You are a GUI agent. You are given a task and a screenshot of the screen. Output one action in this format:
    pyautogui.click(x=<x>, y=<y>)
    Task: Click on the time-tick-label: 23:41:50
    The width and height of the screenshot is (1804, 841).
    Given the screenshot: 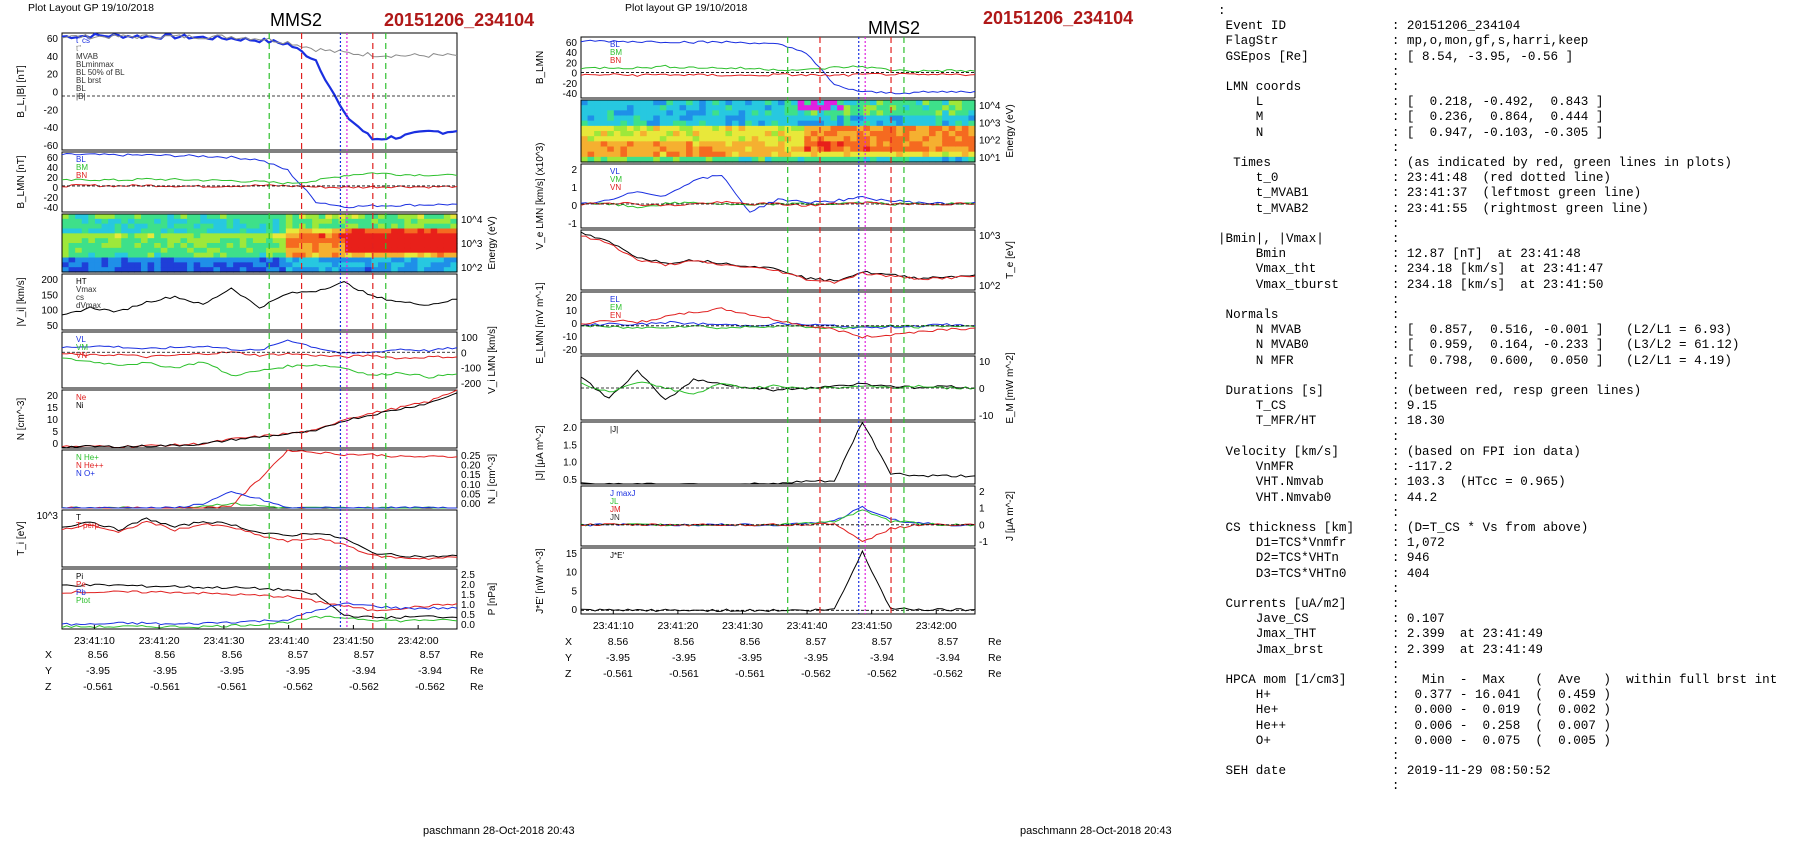 What is the action you would take?
    pyautogui.click(x=353, y=641)
    